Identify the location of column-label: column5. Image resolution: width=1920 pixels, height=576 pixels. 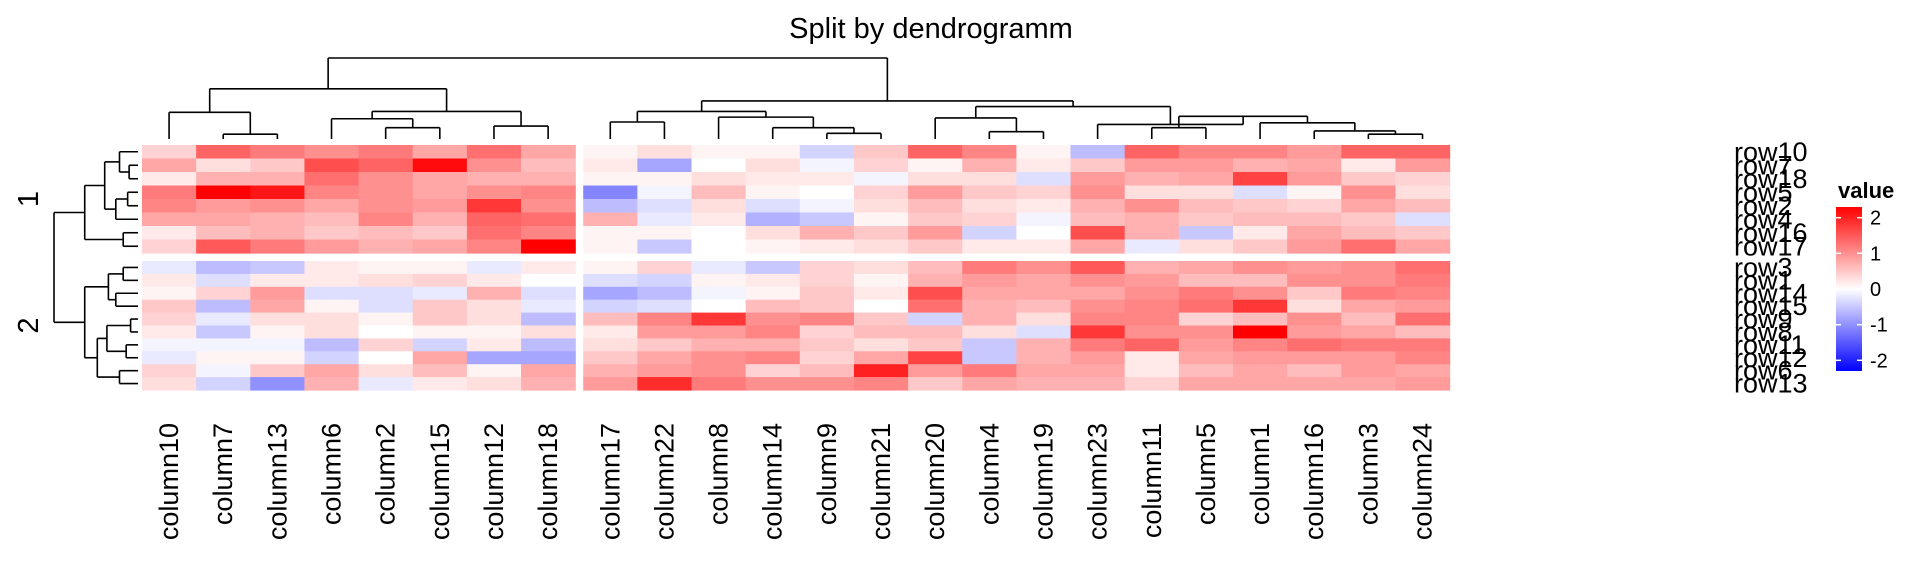
(1206, 474).